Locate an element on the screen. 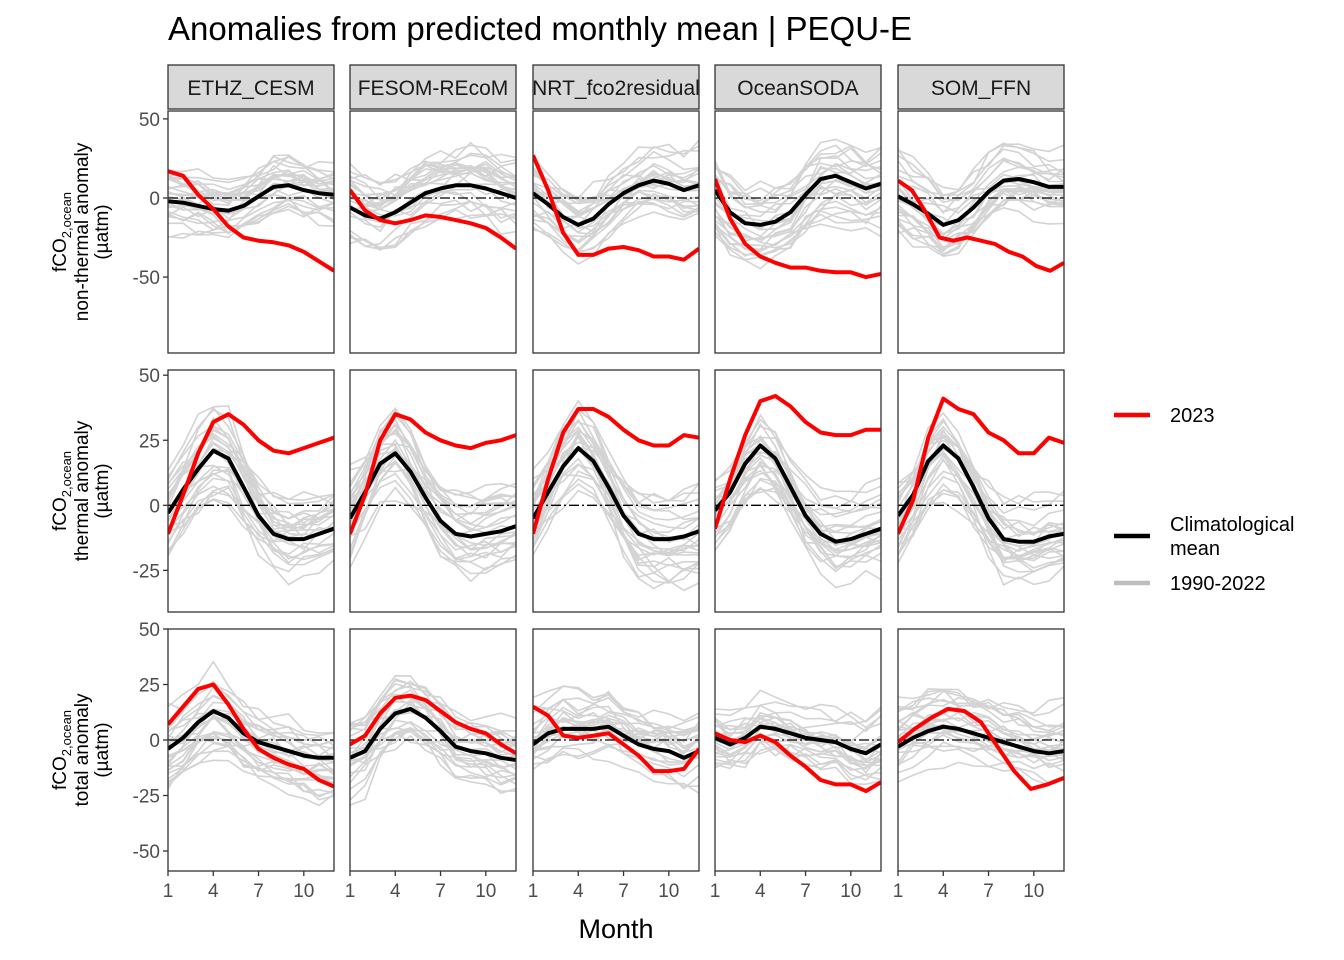 This screenshot has width=1344, height=960. facet-strip-label: NRT_fco2residual is located at coordinates (616, 88).